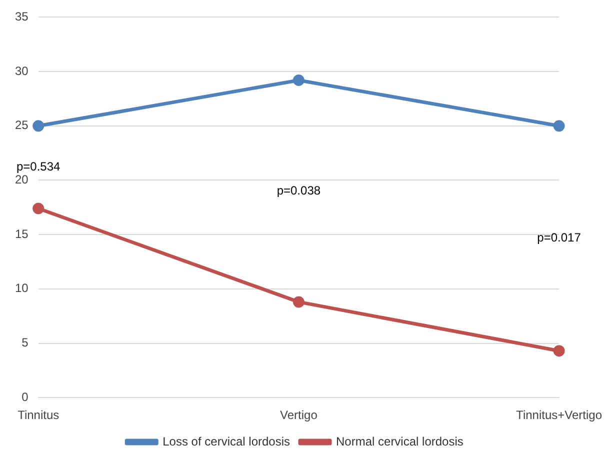 This screenshot has height=463, width=605. I want to click on legend-label: Normal cervical lordosis, so click(400, 441).